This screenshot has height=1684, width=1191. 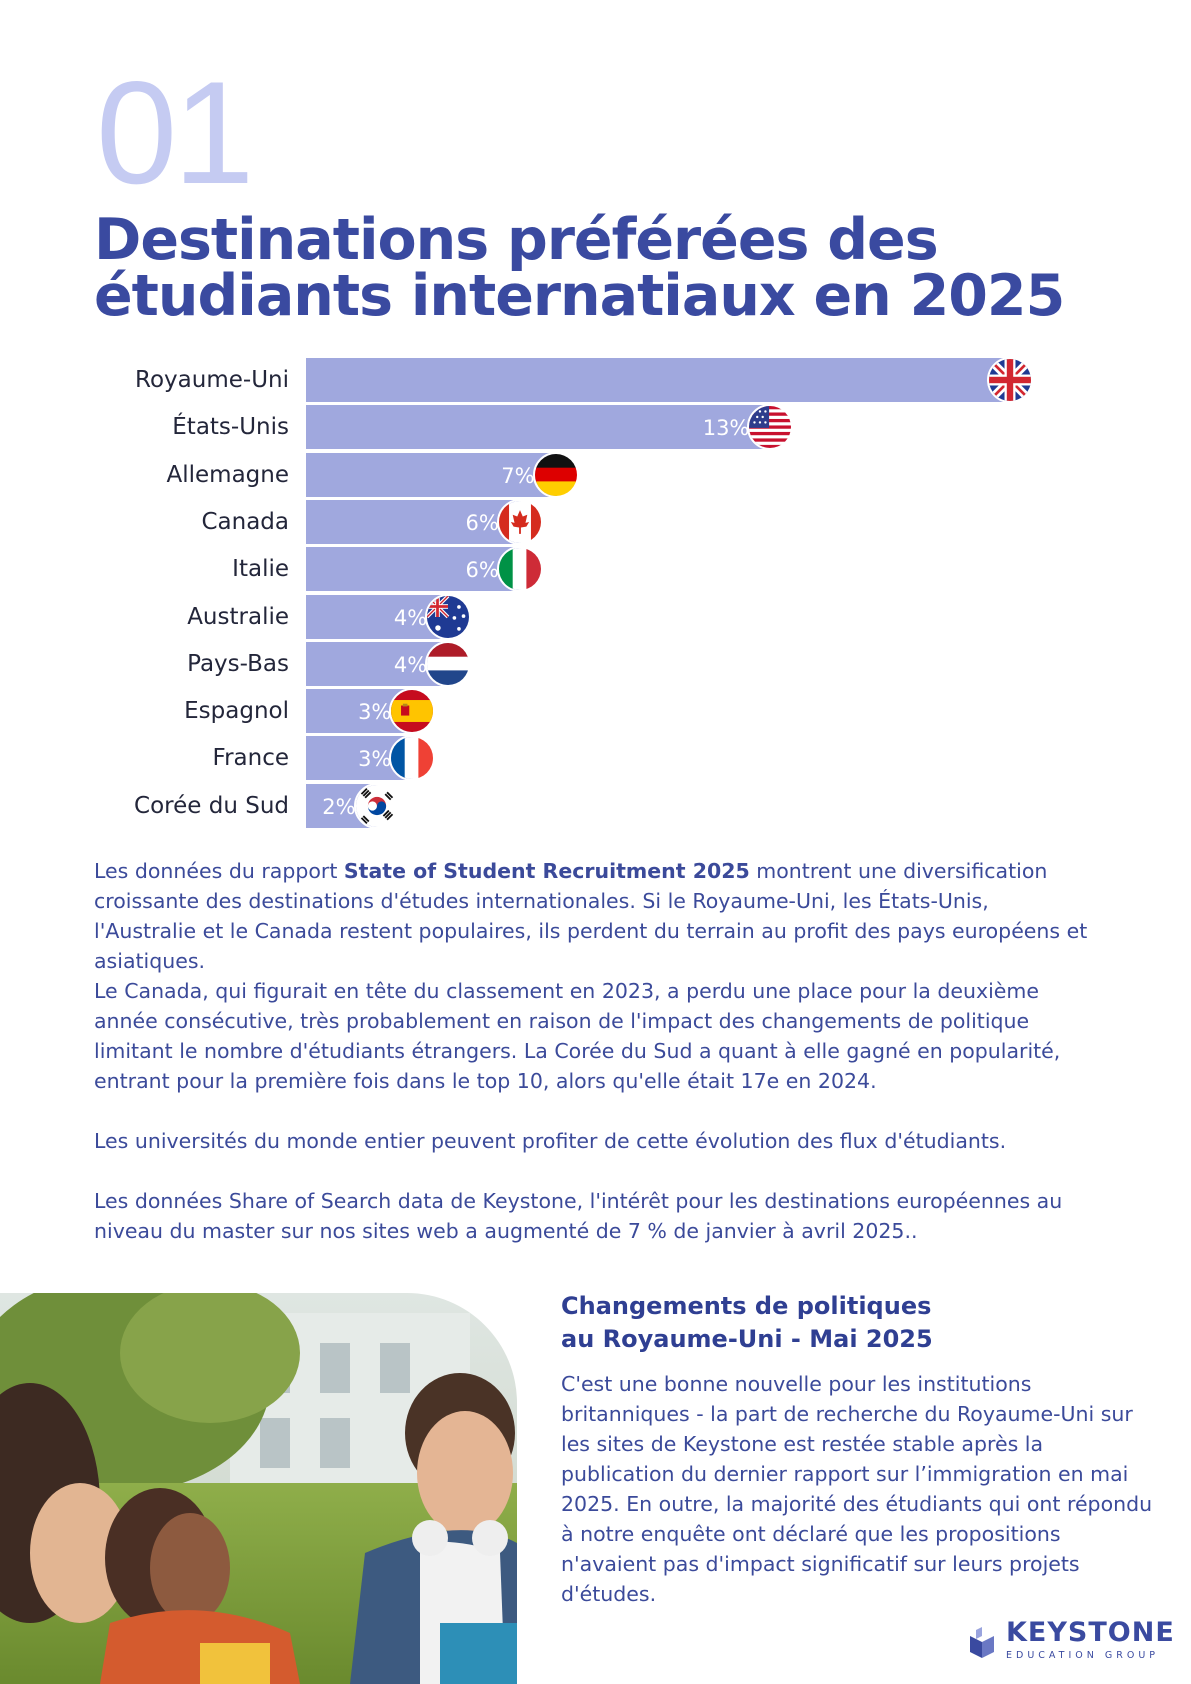 I want to click on bar-category-label: France, so click(x=250, y=758).